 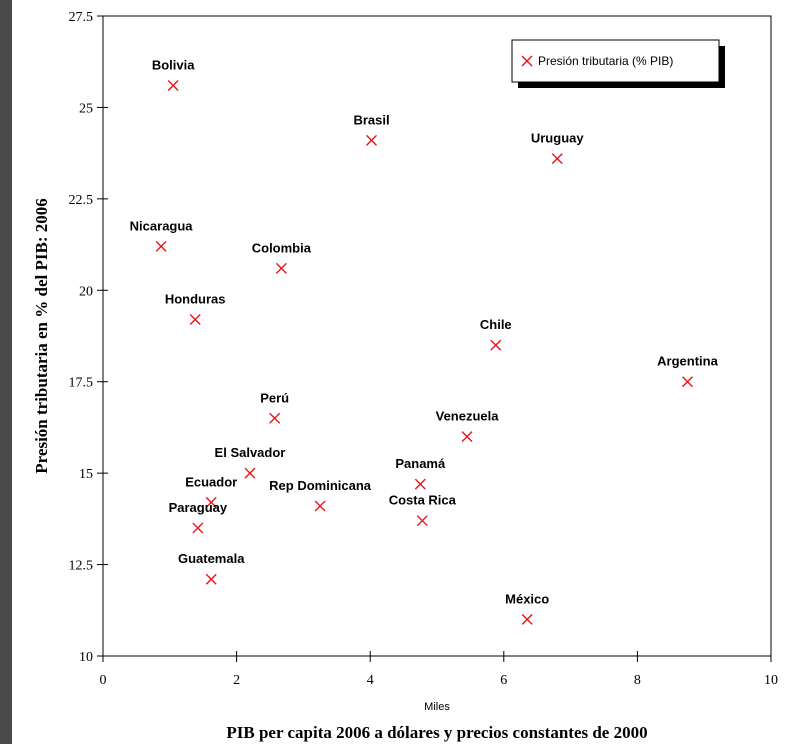 I want to click on point-label: Rep Dominicana, so click(x=320, y=485).